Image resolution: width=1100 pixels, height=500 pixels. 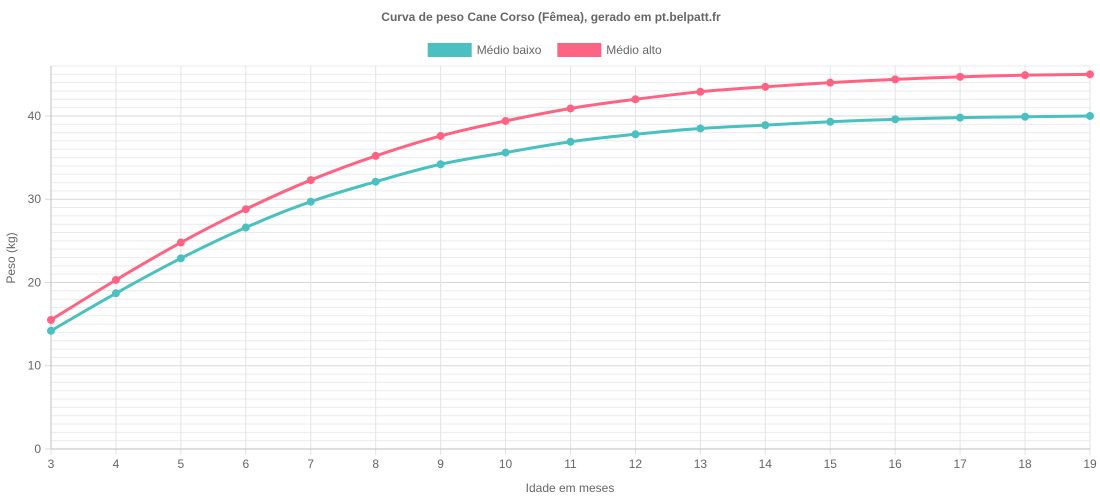 I want to click on x-tick-label: 15, so click(x=831, y=464).